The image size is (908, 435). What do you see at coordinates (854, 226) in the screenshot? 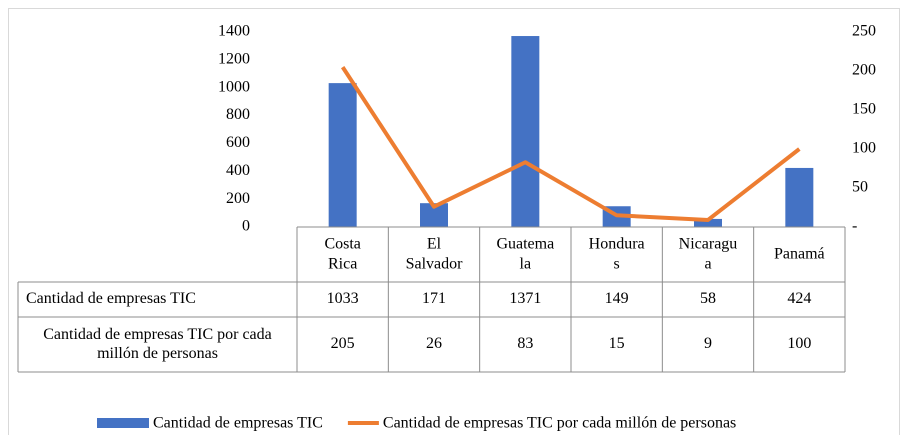
I see `y2-tick-label: -` at bounding box center [854, 226].